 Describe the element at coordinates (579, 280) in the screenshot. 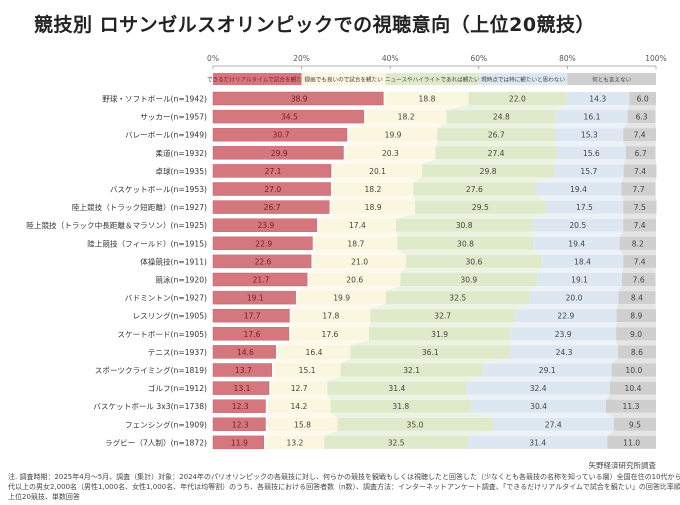

I see `data-label-not_interested: 19.1` at that location.